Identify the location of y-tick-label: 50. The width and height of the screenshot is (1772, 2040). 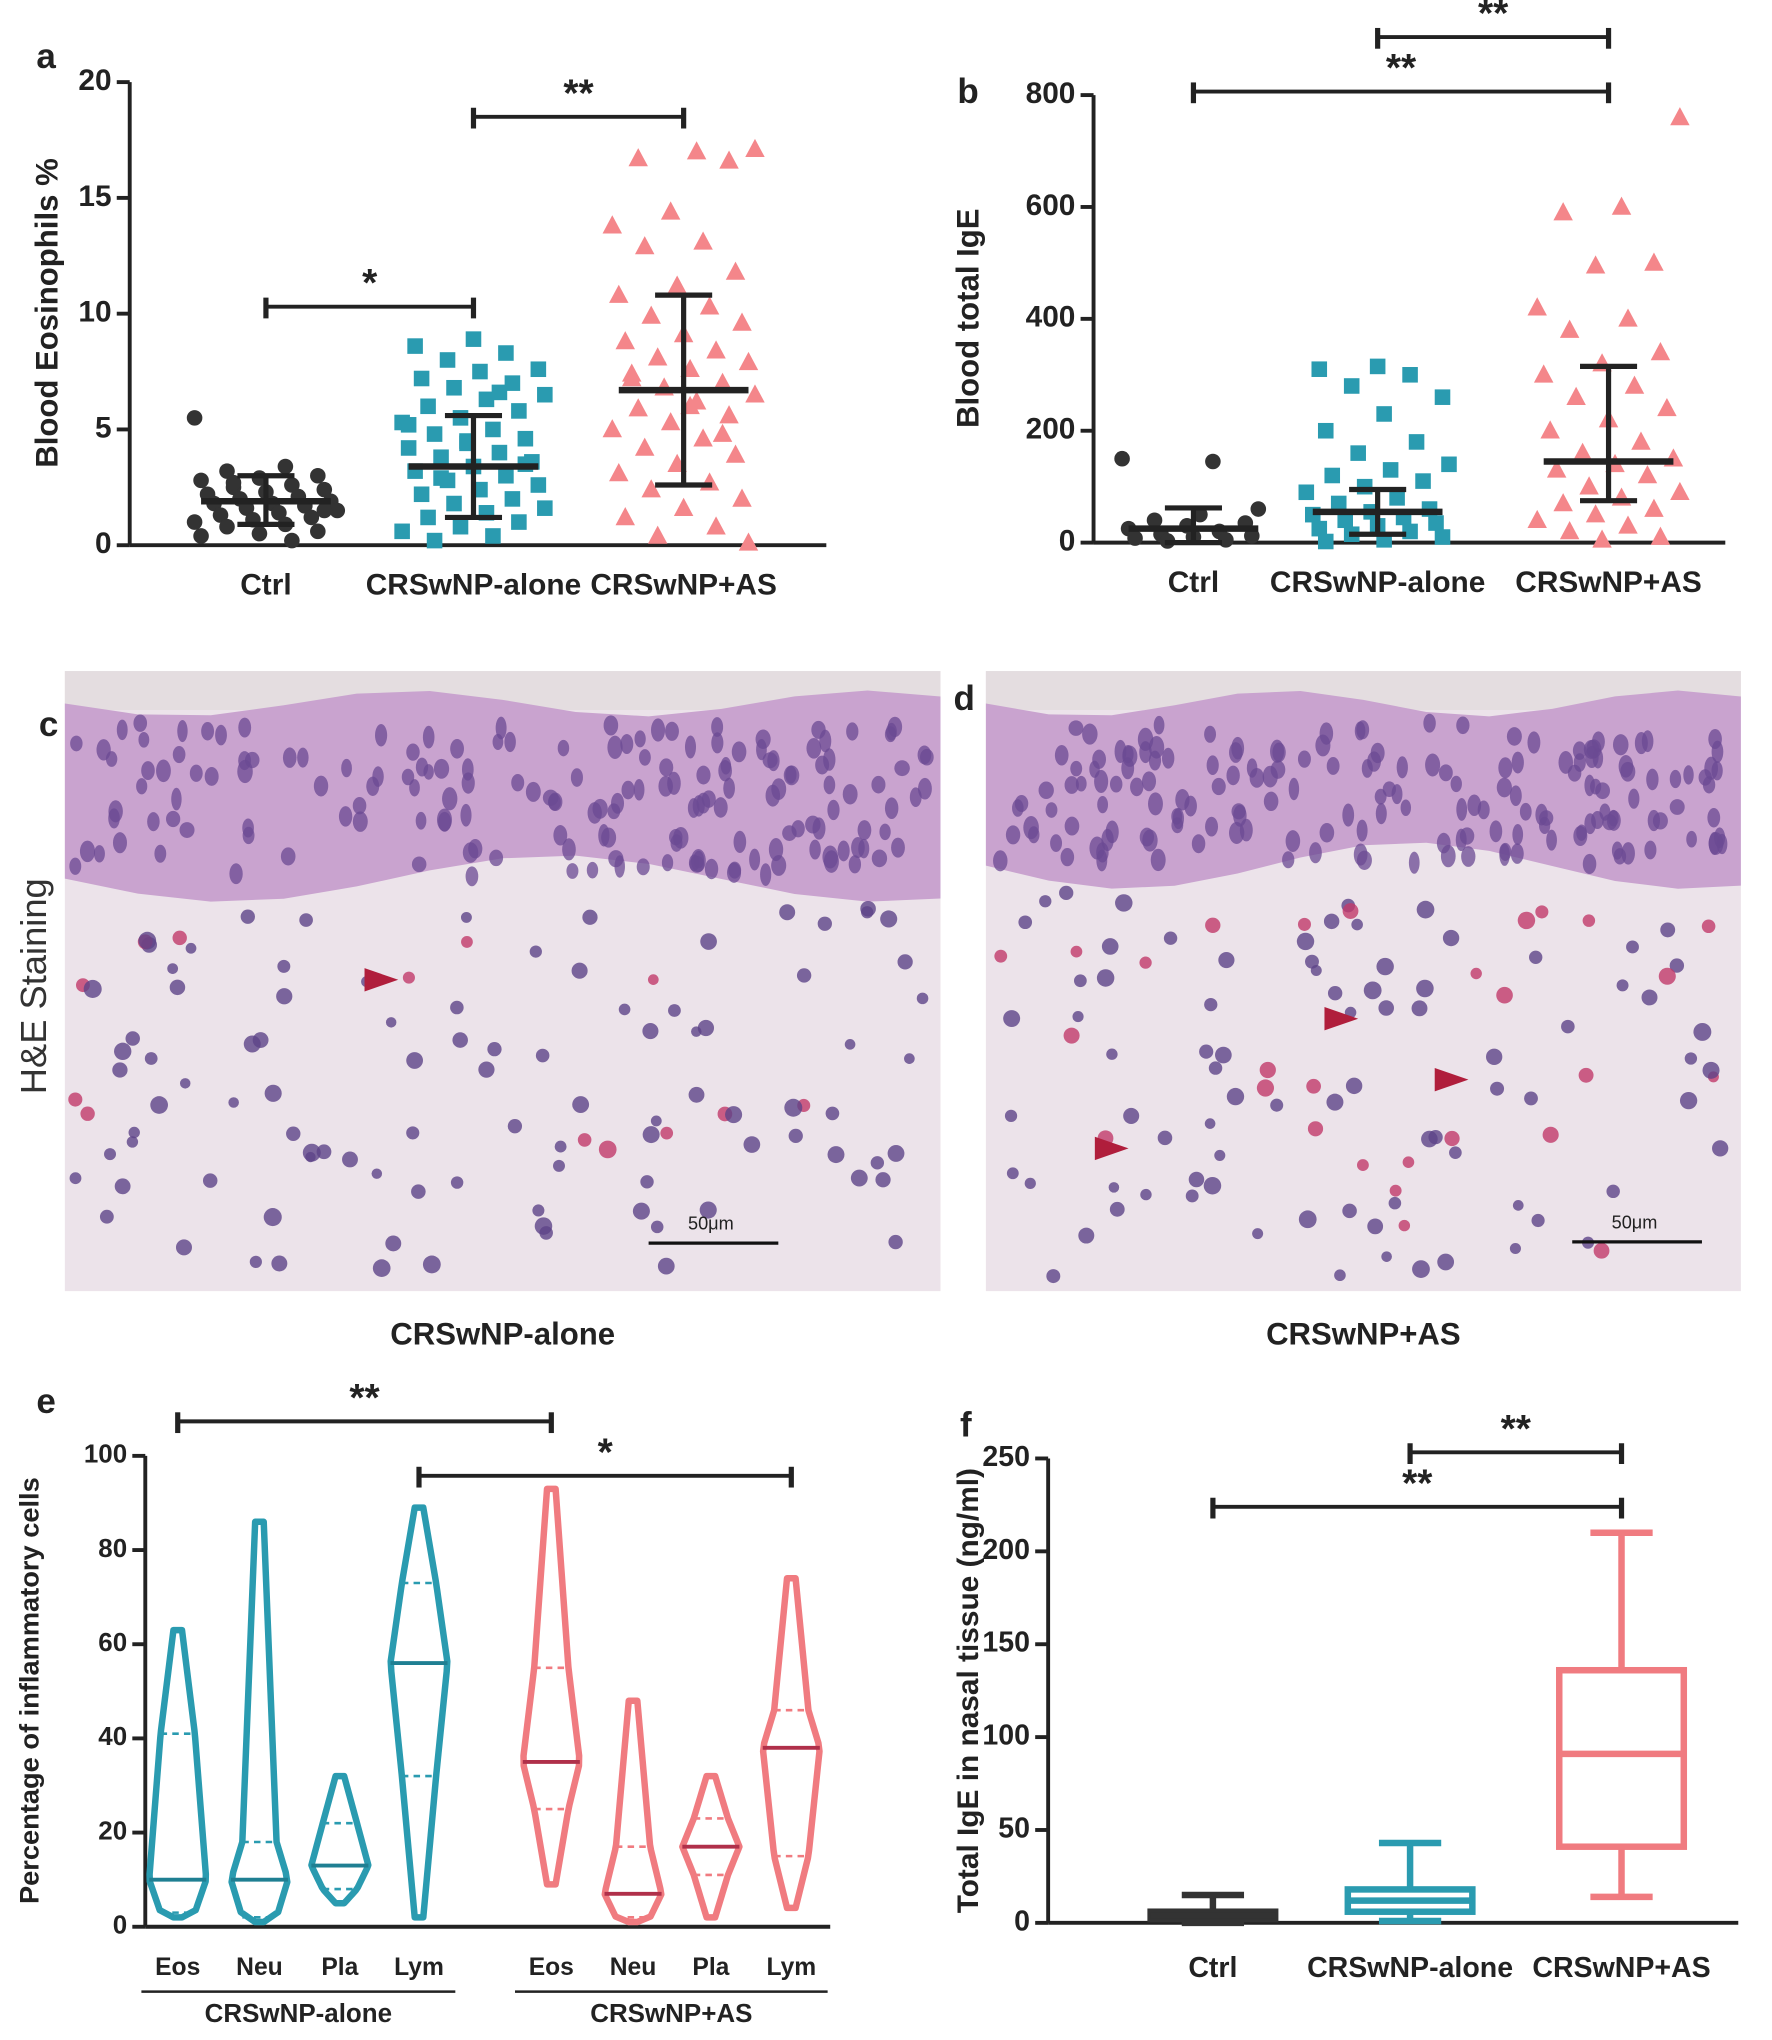
(1014, 1829).